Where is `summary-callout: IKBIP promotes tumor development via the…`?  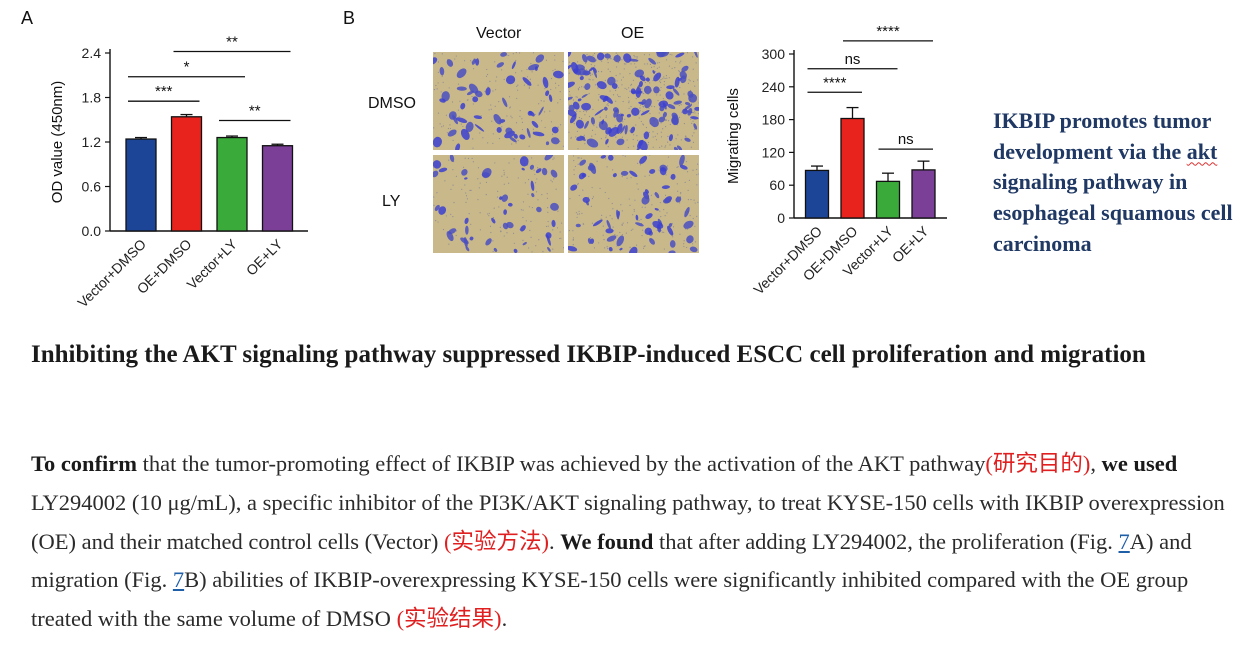
summary-callout: IKBIP promotes tumor development via the… is located at coordinates (1113, 183).